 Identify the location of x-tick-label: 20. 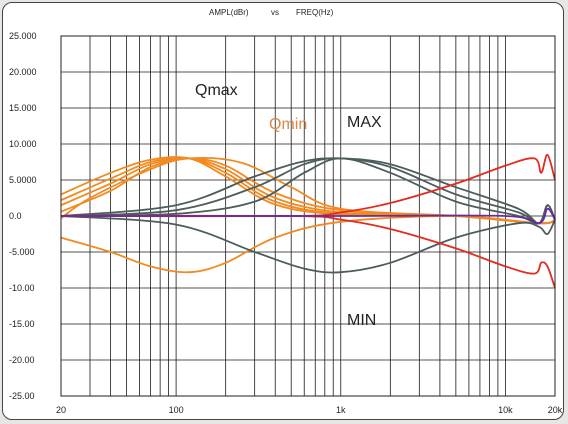
(61, 410).